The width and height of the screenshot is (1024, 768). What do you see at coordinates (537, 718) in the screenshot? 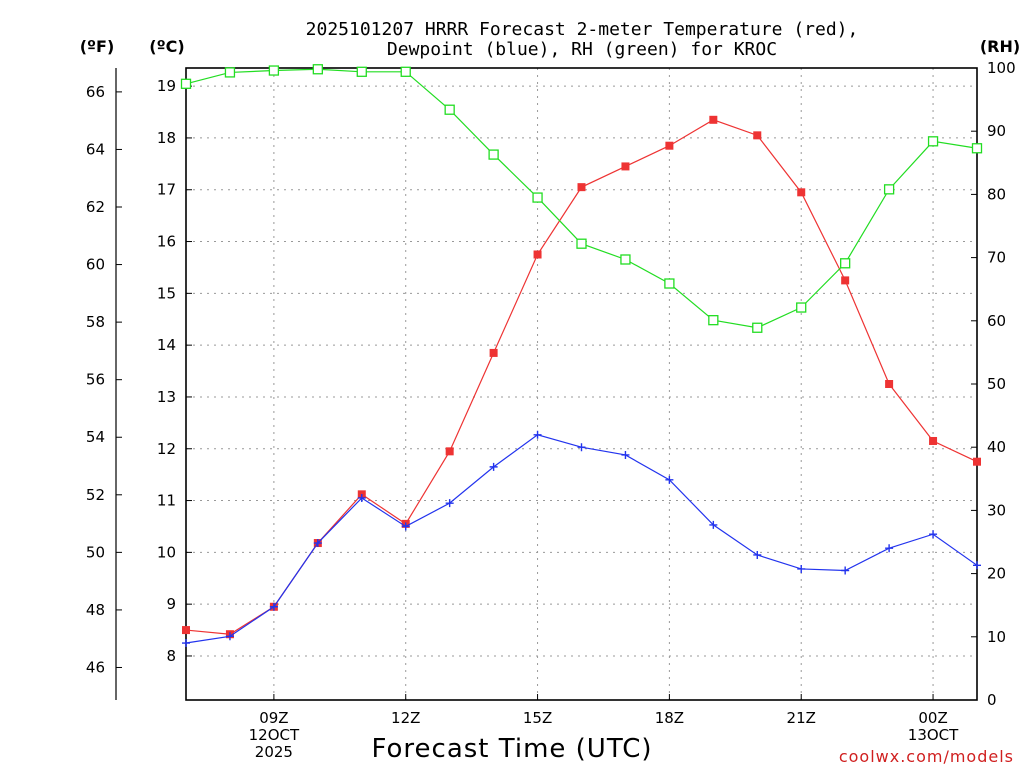
I see `x-tick-label: 15Z` at bounding box center [537, 718].